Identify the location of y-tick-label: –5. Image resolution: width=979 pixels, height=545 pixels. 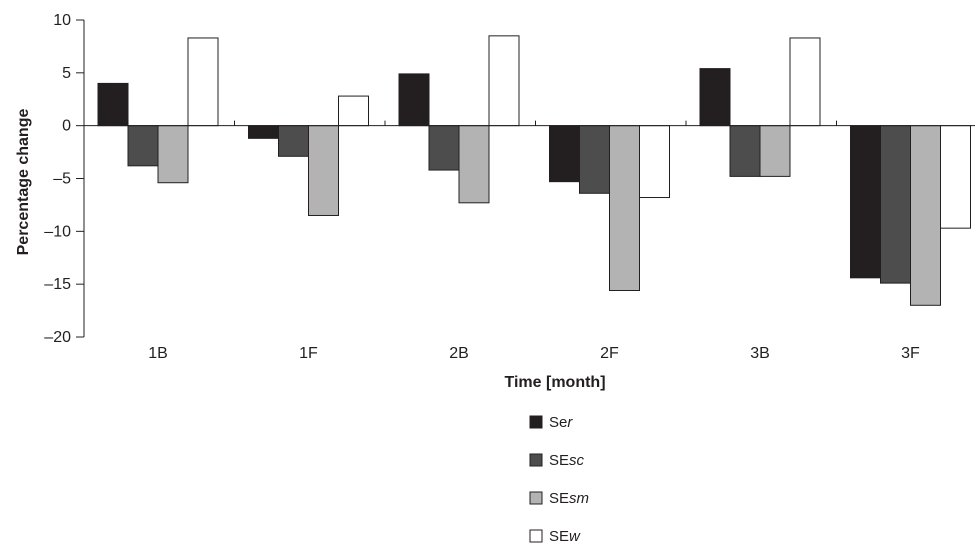
(62, 179).